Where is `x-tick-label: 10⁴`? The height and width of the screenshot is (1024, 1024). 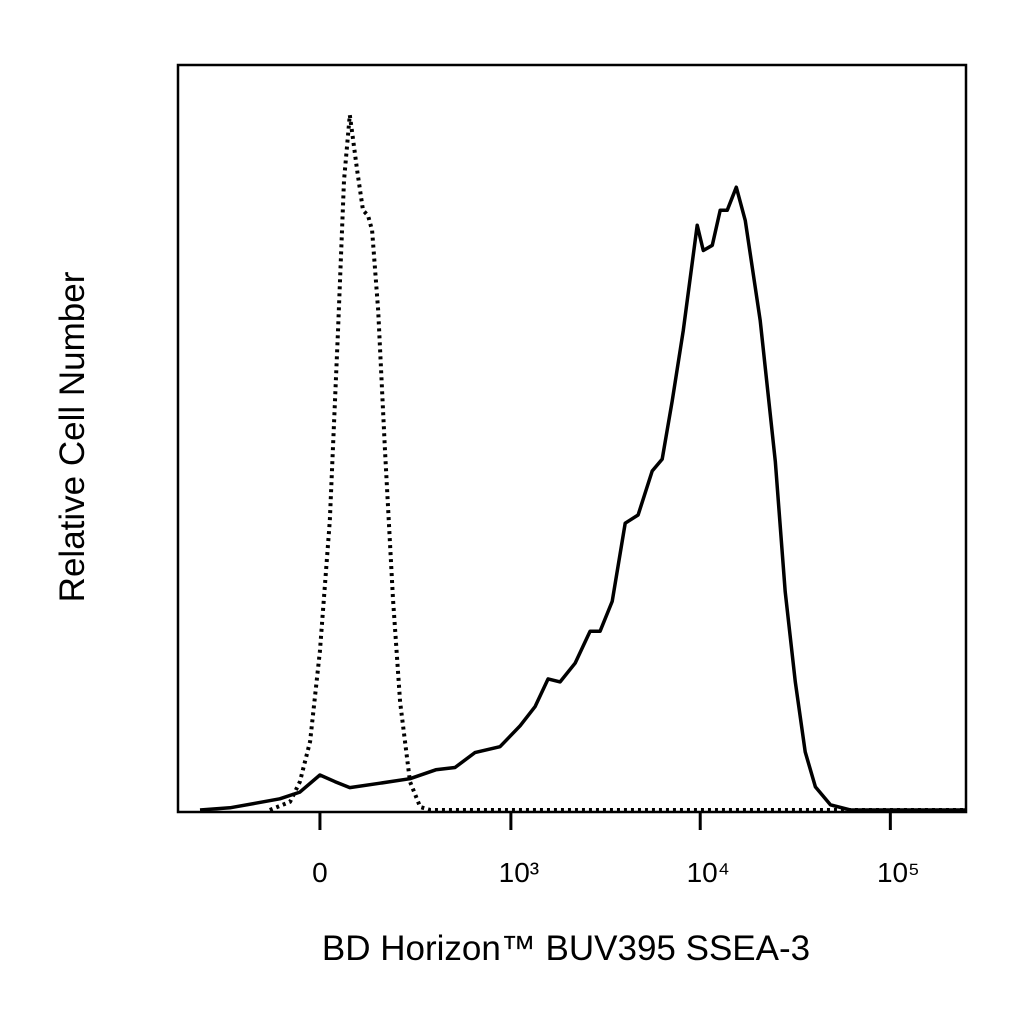
x-tick-label: 10⁴ is located at coordinates (708, 872).